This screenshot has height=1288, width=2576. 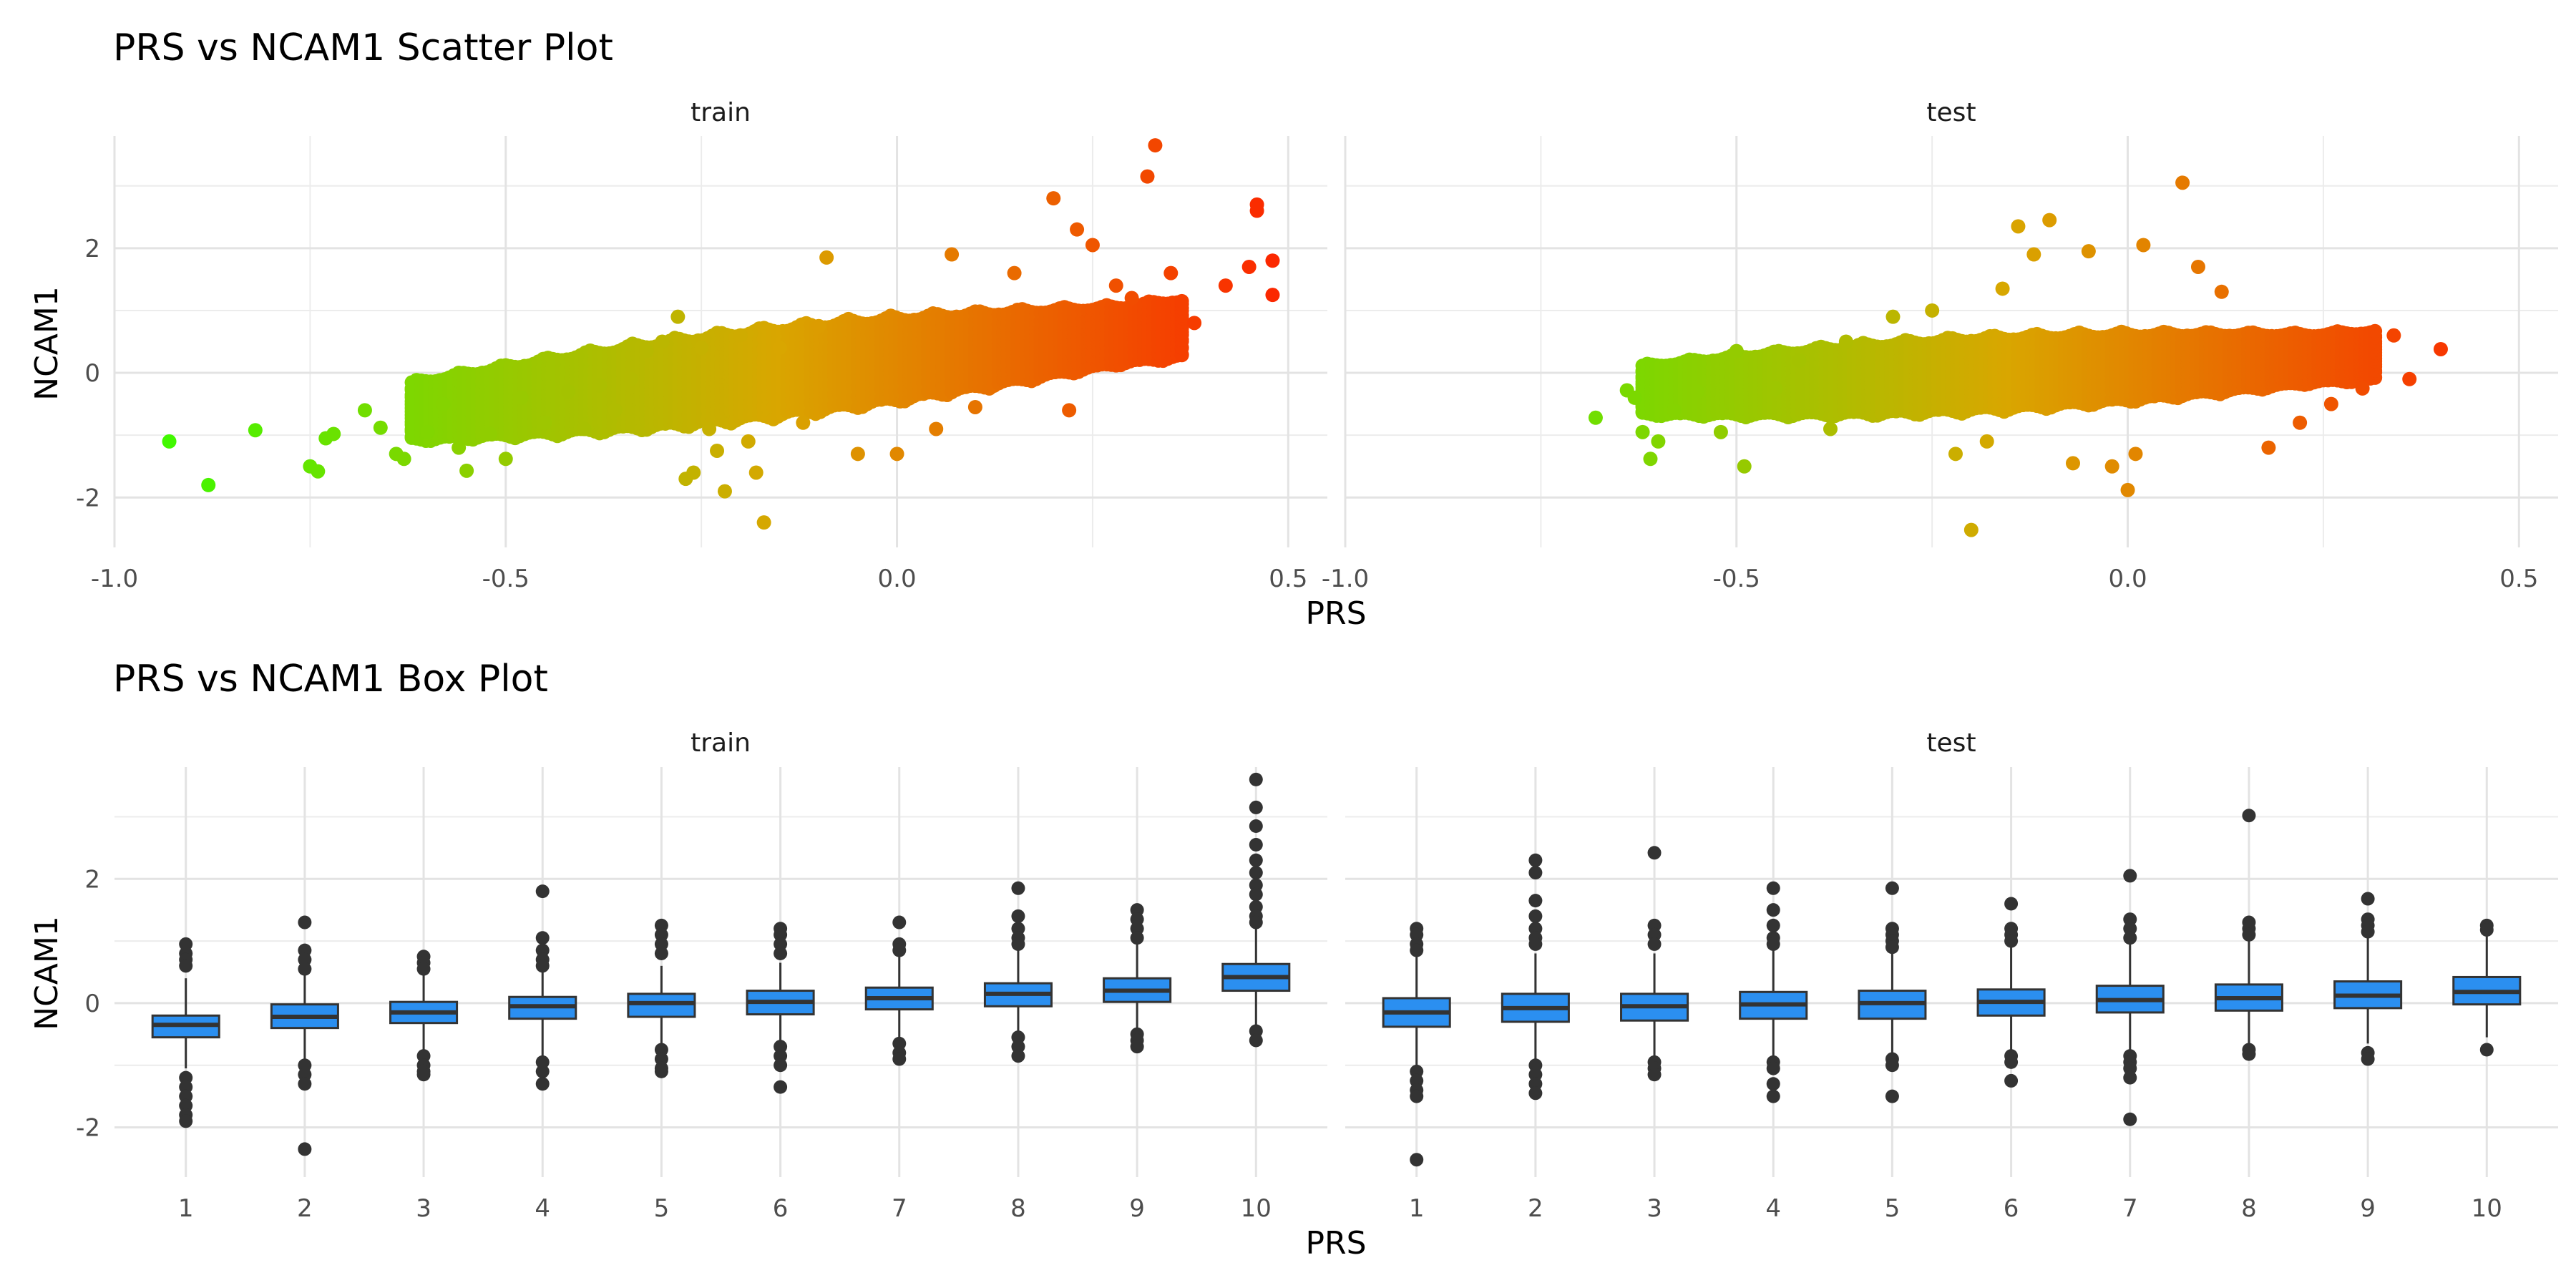 I want to click on scatter-strip-test: test, so click(x=1951, y=112).